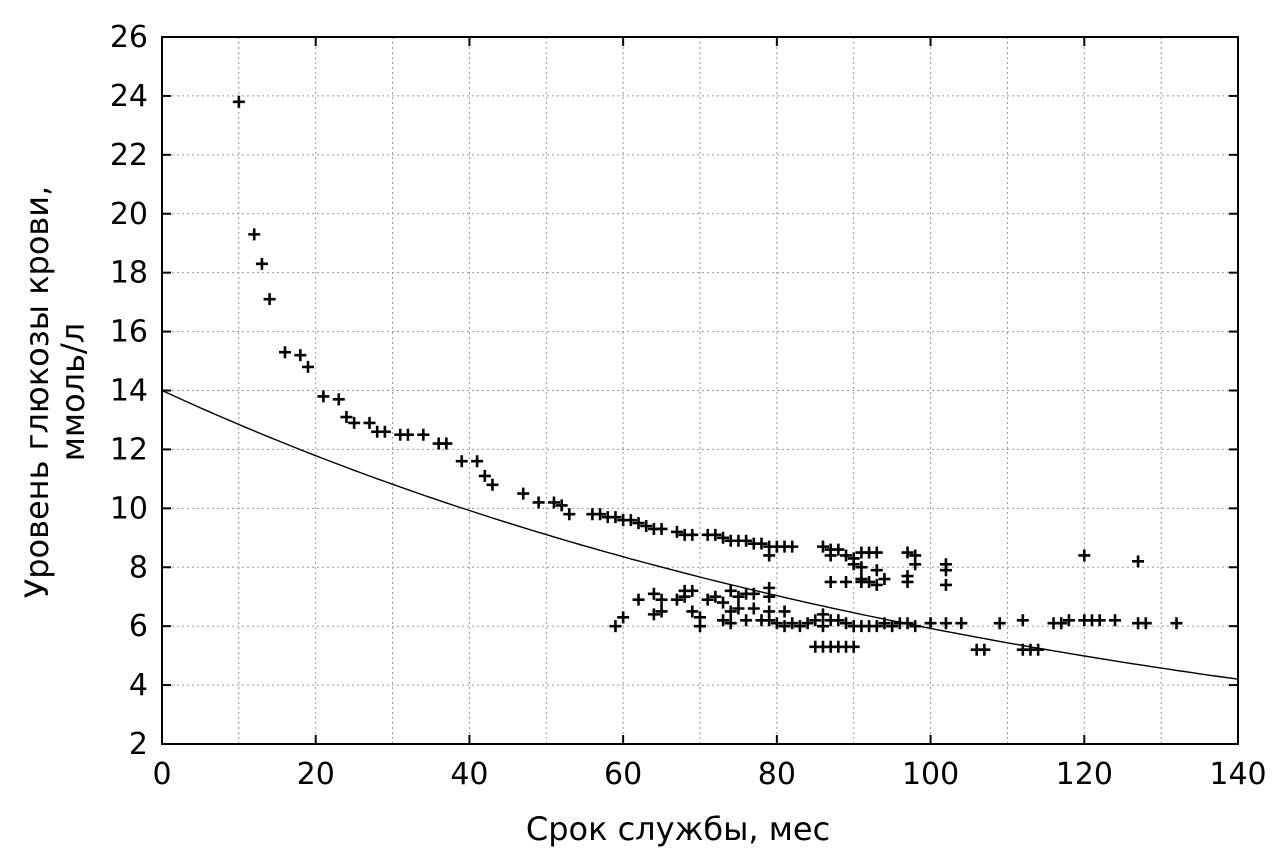 The width and height of the screenshot is (1281, 859). Describe the element at coordinates (138, 567) in the screenshot. I see `y-tick-label: 8` at that location.